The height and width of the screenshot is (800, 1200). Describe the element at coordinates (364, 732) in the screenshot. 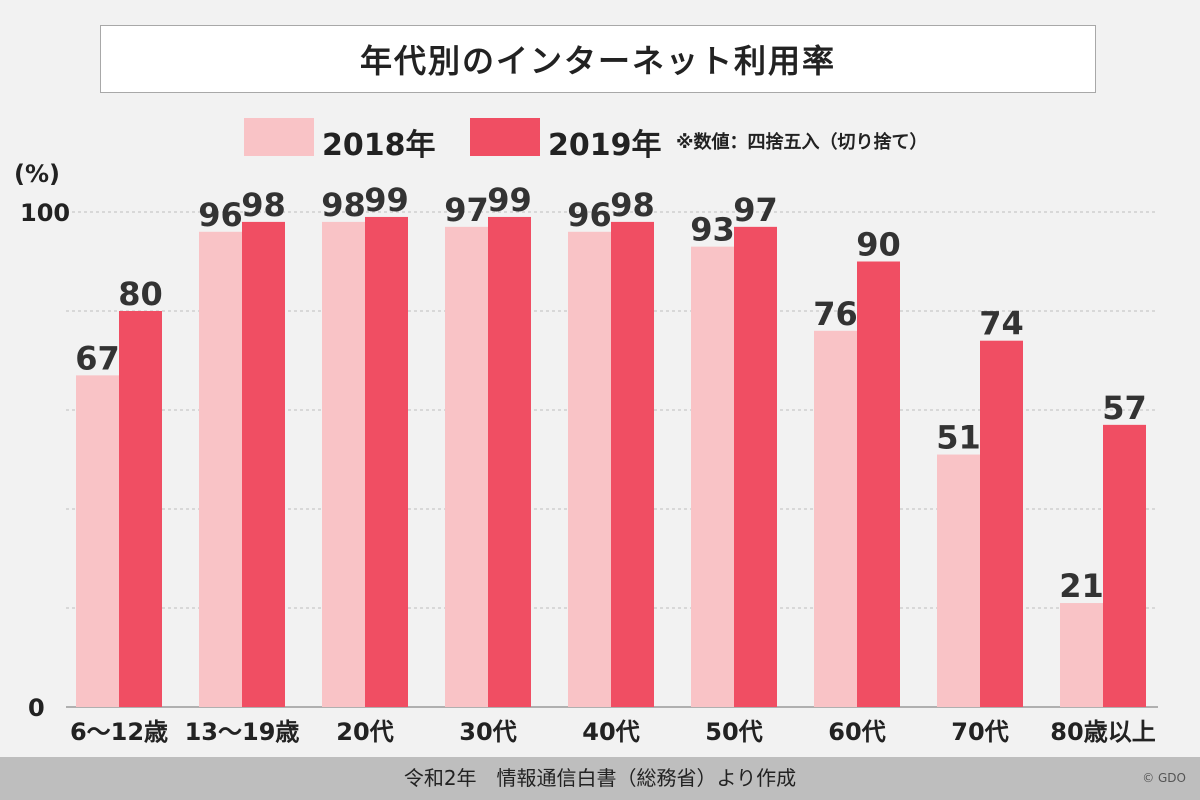

I see `category-label: 20代` at that location.